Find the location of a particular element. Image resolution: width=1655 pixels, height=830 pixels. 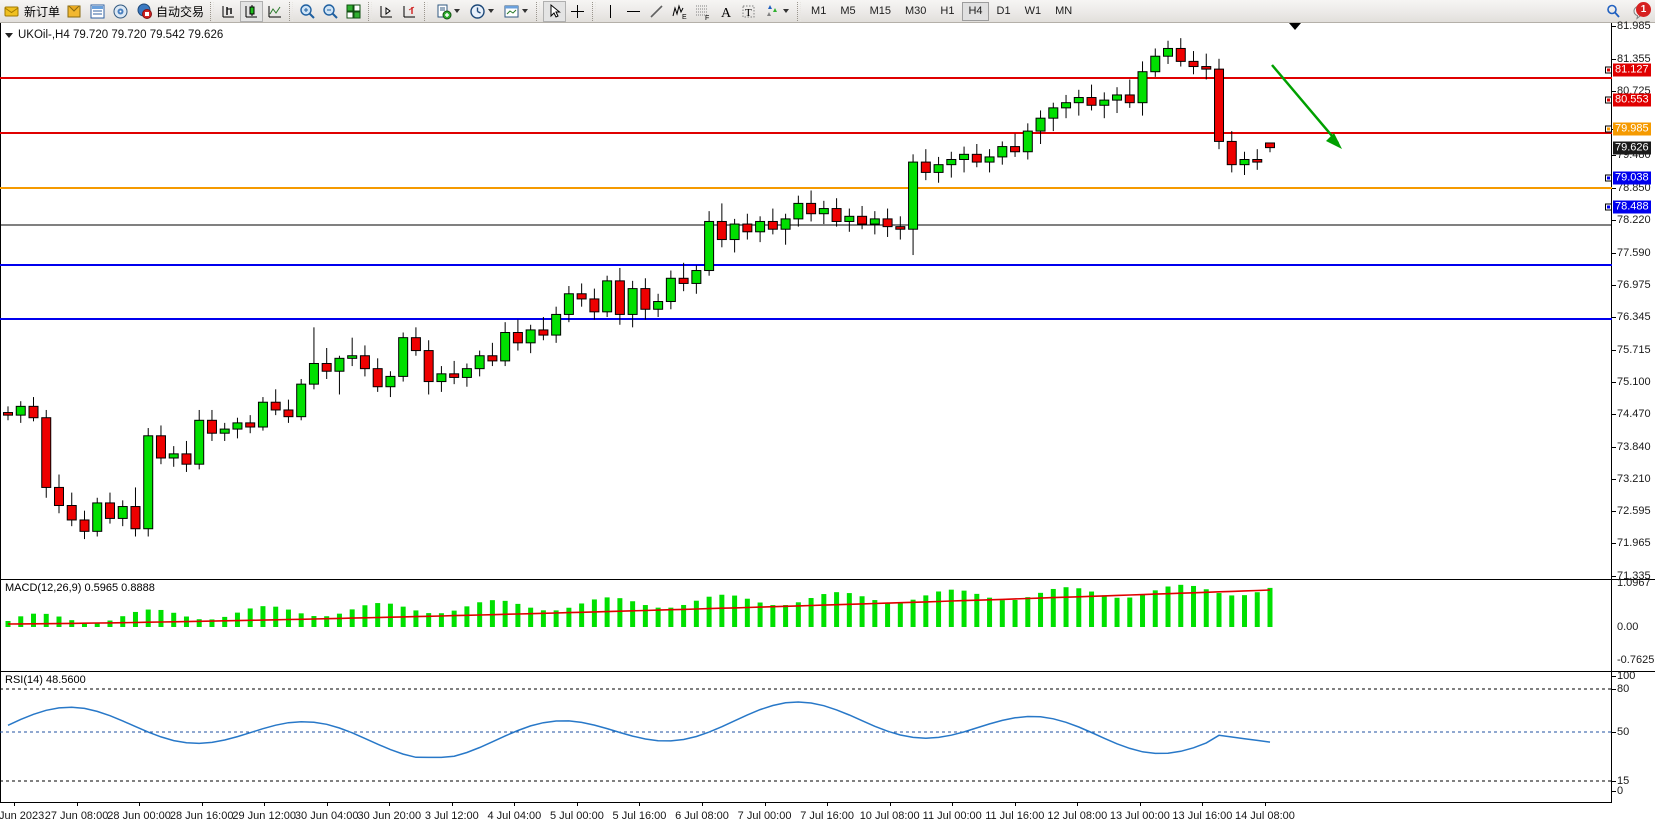

price-axis-line is located at coordinates (1611, 412).